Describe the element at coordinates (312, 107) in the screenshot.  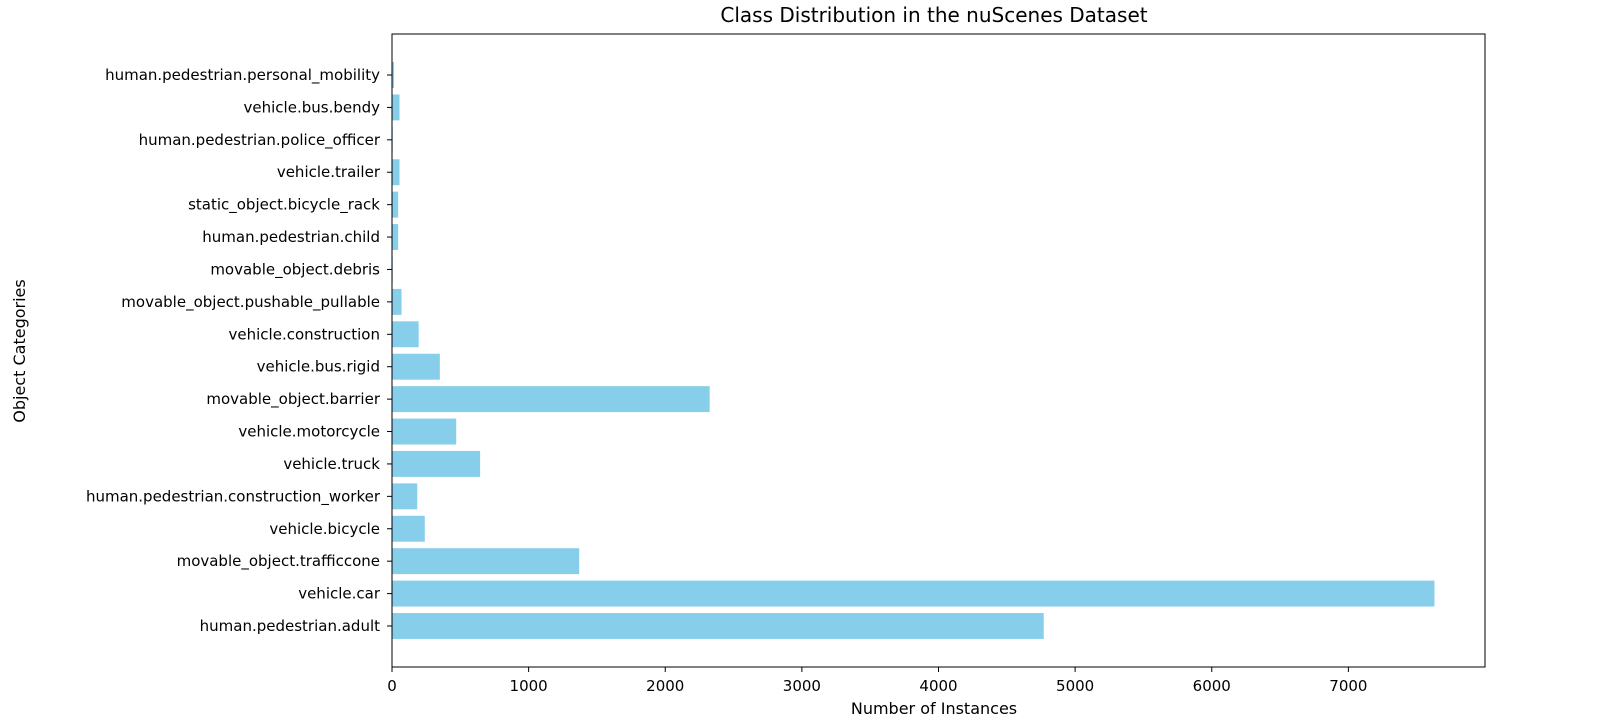
I see `y-tick-label: vehicle.bus.bendy` at that location.